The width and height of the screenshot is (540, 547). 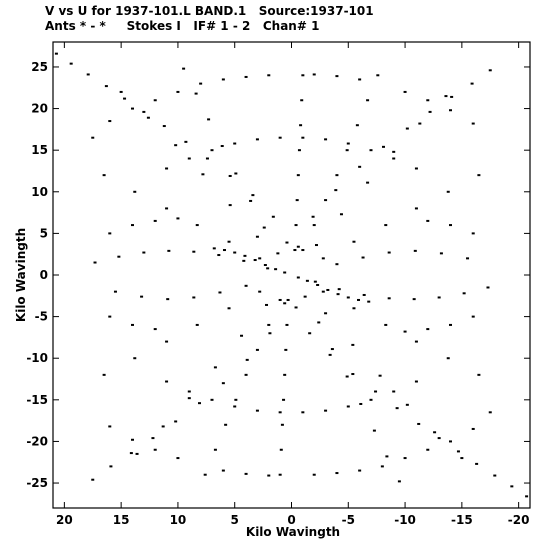 I want to click on y-tick-label: 5, so click(x=44, y=233).